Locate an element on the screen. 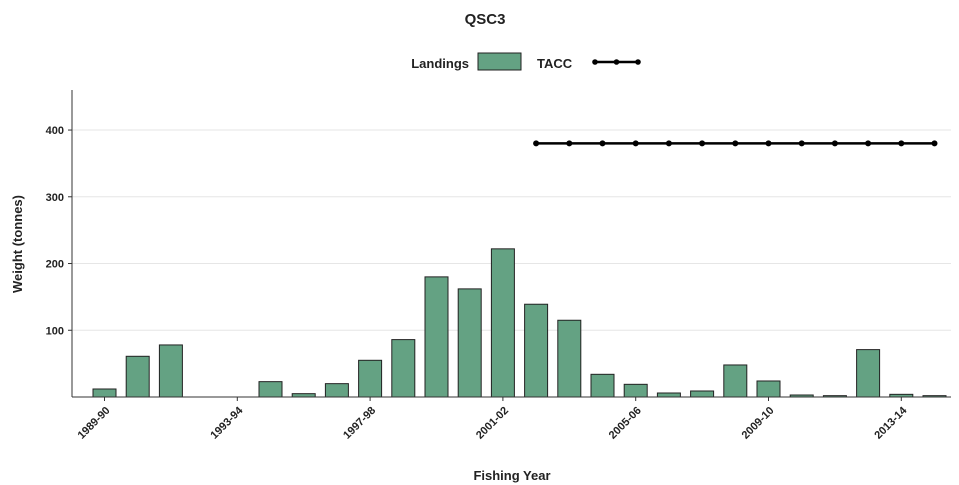 The width and height of the screenshot is (959, 485). y-tick-label-200: 200 is located at coordinates (55, 265).